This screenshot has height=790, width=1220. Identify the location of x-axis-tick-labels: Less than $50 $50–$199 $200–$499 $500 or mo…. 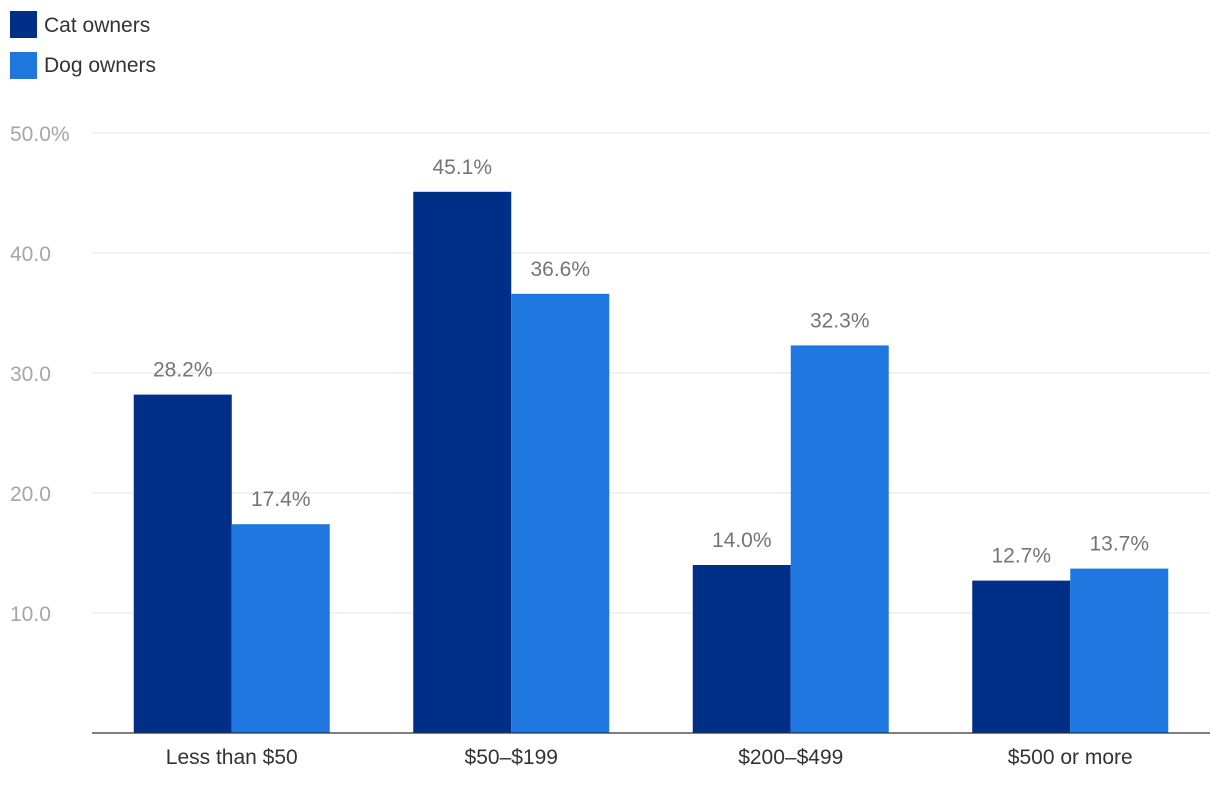
(649, 757).